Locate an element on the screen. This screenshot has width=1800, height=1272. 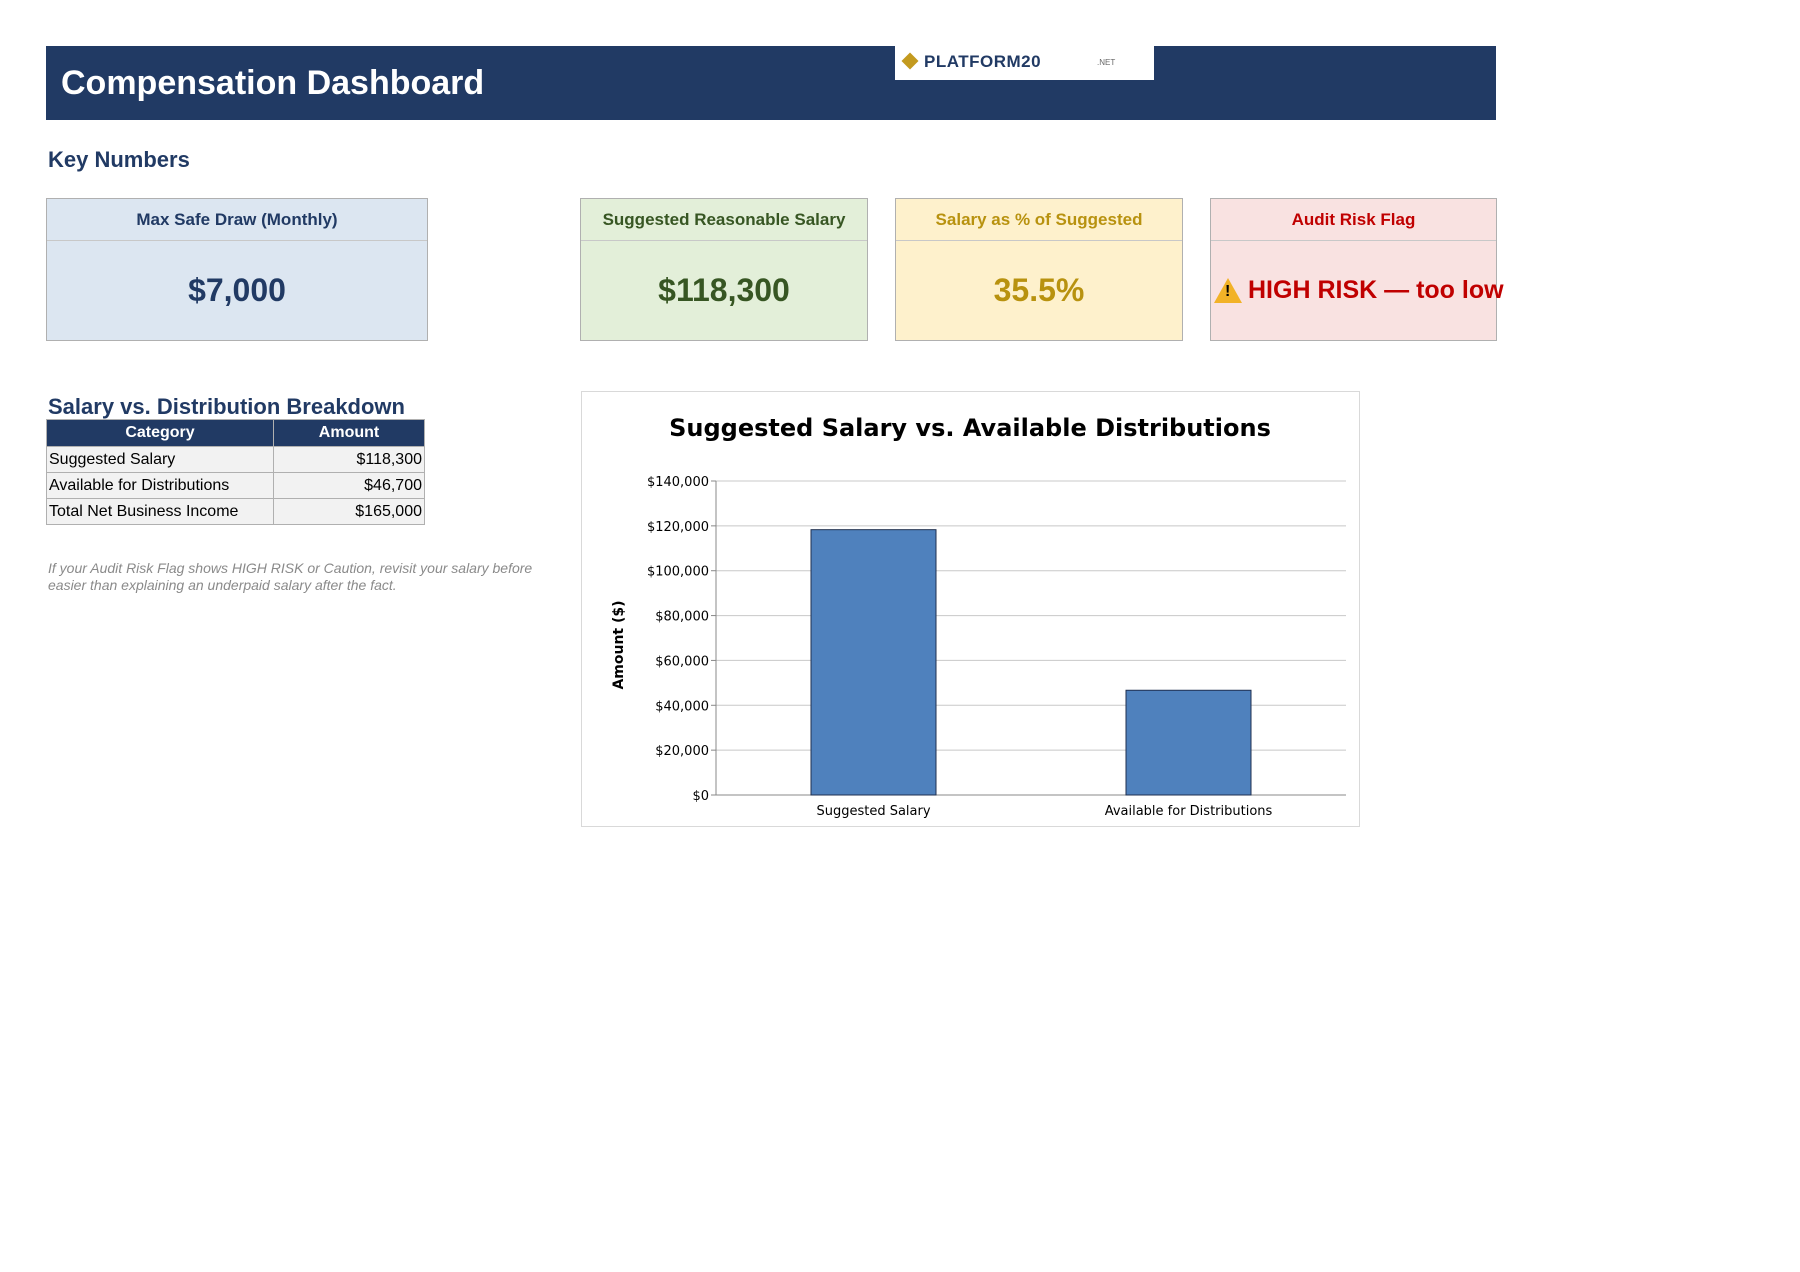
card-label: Max Safe Draw (Monthly) is located at coordinates (237, 220).